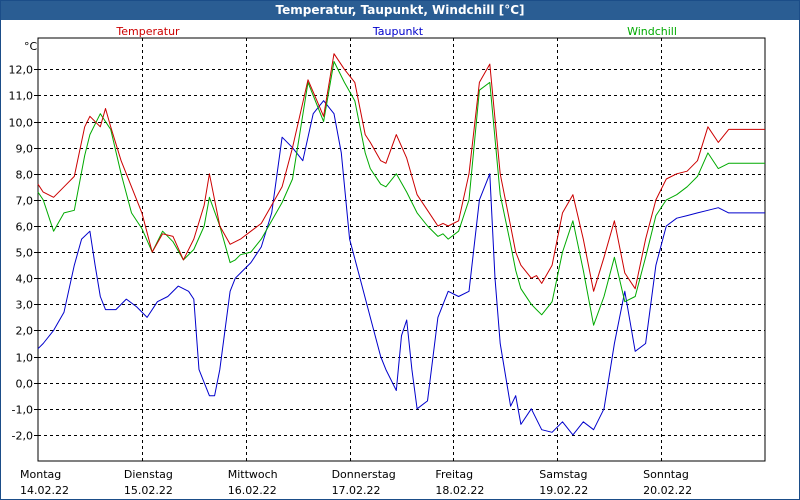 The image size is (800, 500). Describe the element at coordinates (459, 490) in the screenshot. I see `day-date-label: 18.02.22` at that location.